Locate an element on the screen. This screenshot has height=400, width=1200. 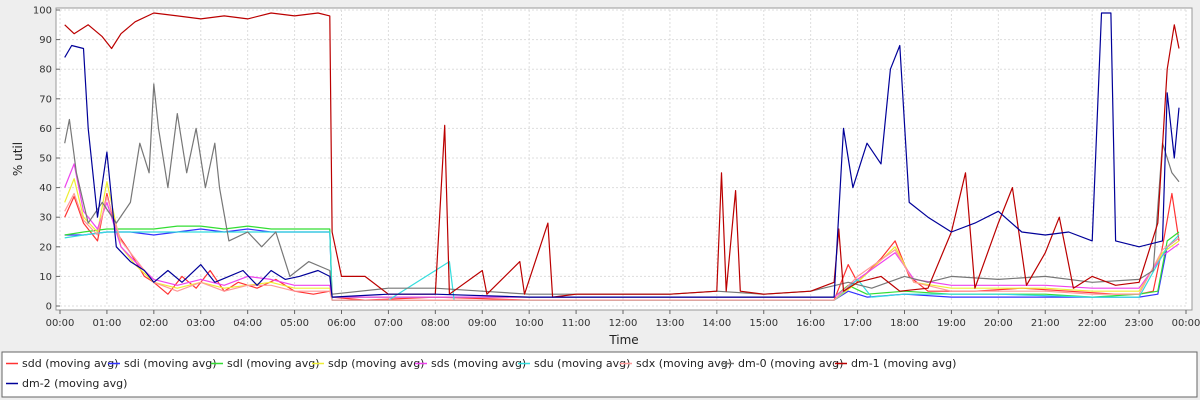
x-tick-label: 15:00 is located at coordinates (763, 323).